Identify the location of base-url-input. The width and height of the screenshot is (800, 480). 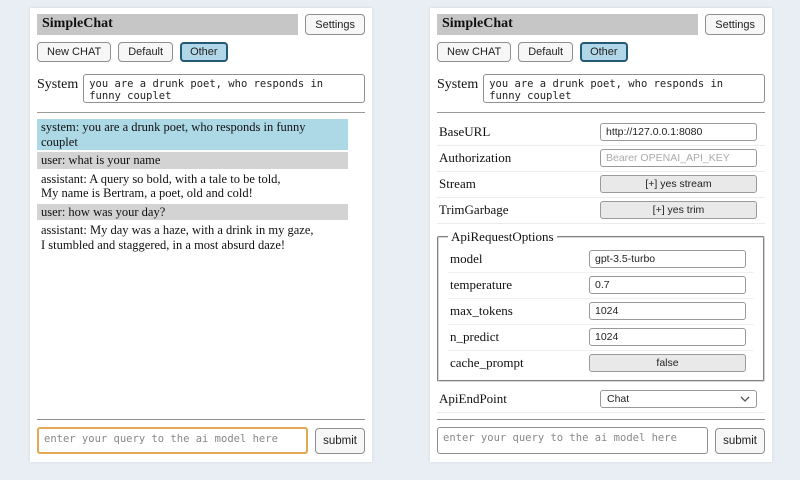
(678, 132).